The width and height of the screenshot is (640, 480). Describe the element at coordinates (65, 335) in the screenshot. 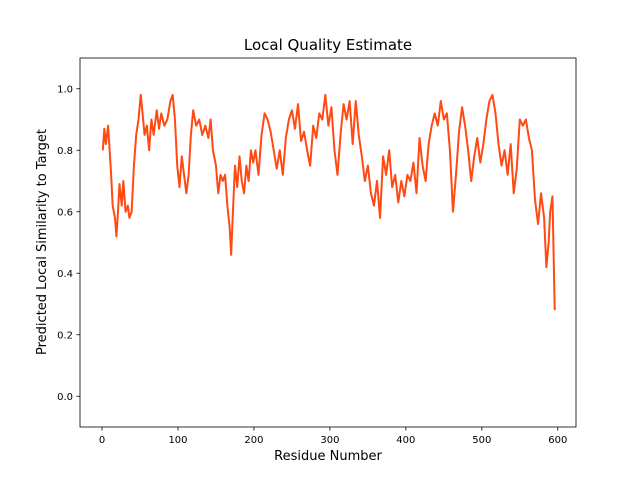

I see `y-tick-label: 0.2` at that location.